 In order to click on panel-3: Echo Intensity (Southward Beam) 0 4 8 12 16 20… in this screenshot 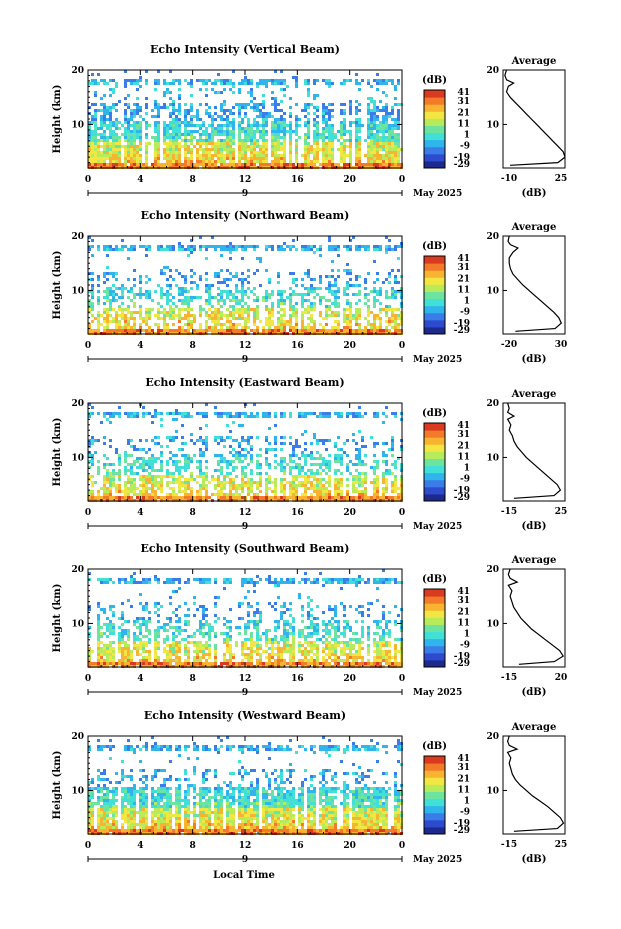, I will do `click(309, 620)`.